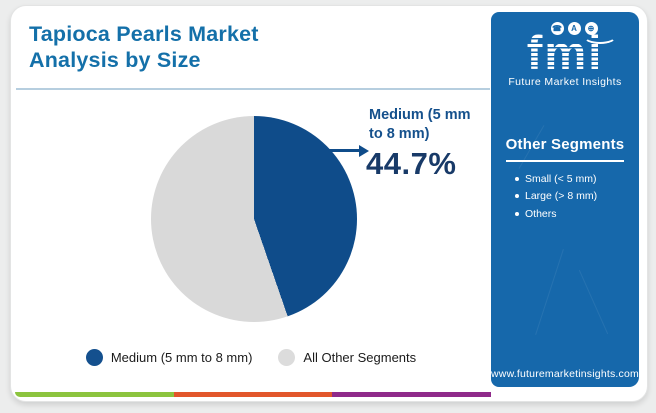  What do you see at coordinates (565, 144) in the screenshot?
I see `other-segments-heading: Other Segments` at bounding box center [565, 144].